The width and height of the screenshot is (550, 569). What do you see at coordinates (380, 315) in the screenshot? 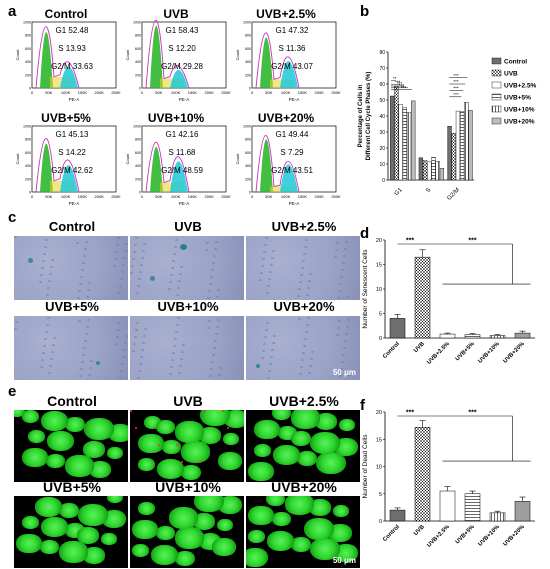
I see `y-tick-label: 5` at bounding box center [380, 315].